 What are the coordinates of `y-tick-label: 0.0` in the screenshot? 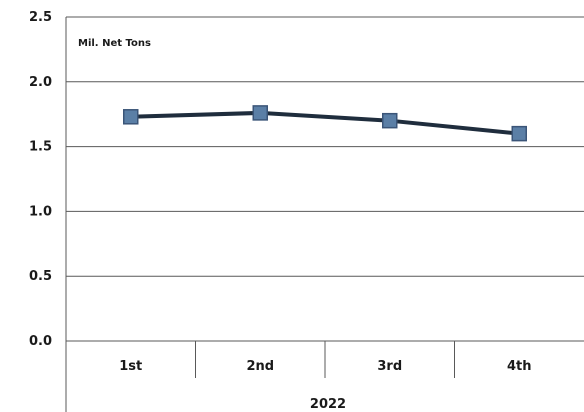 It's located at (40, 341).